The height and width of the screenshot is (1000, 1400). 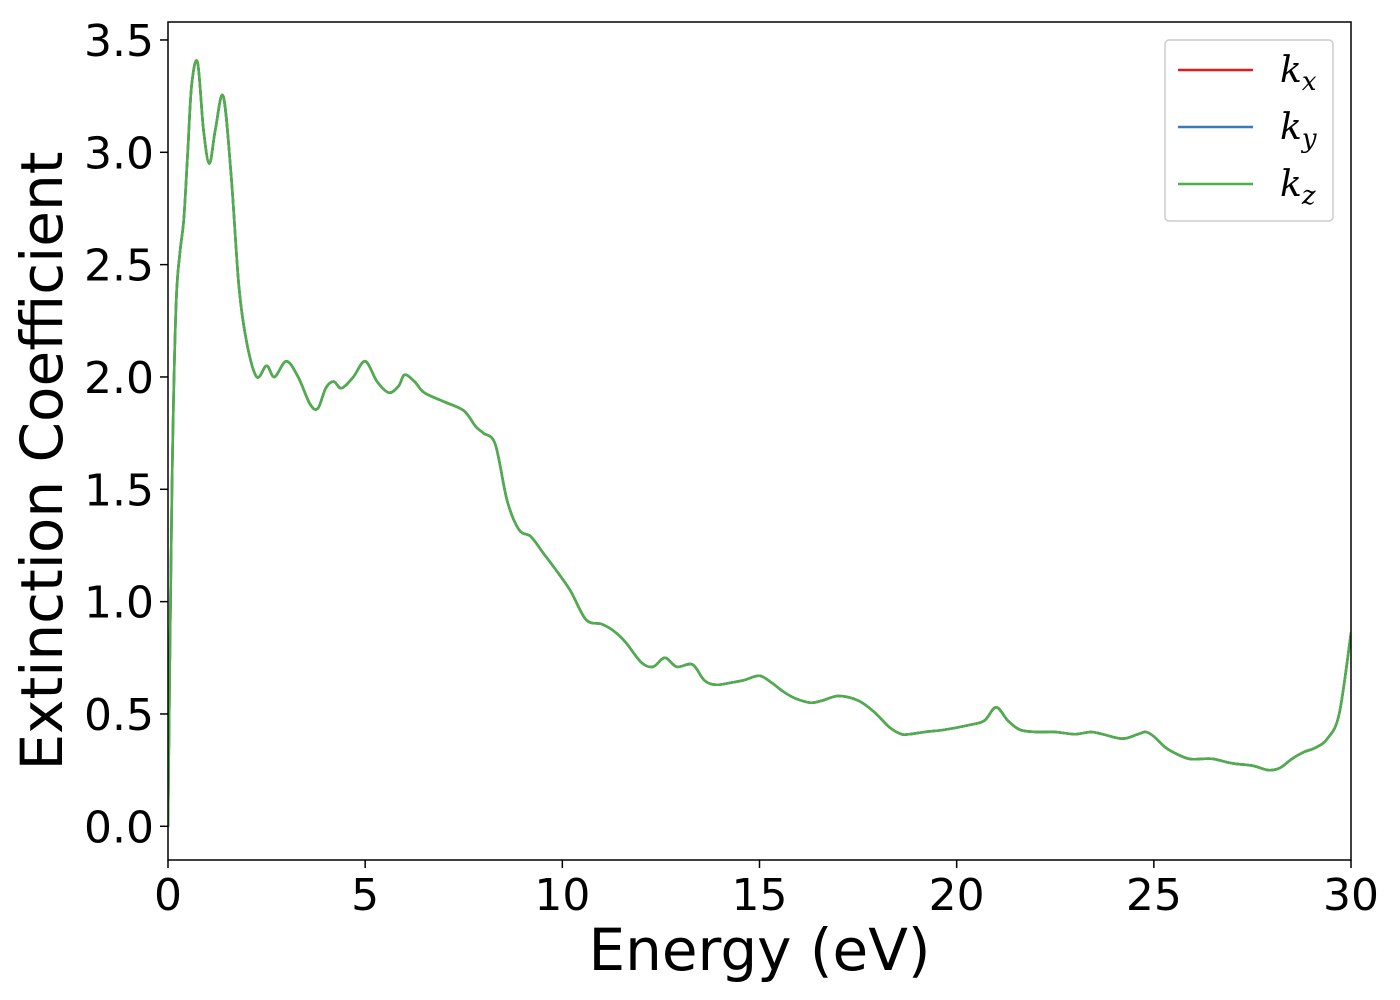 I want to click on x-tick-label: 0, so click(x=168, y=895).